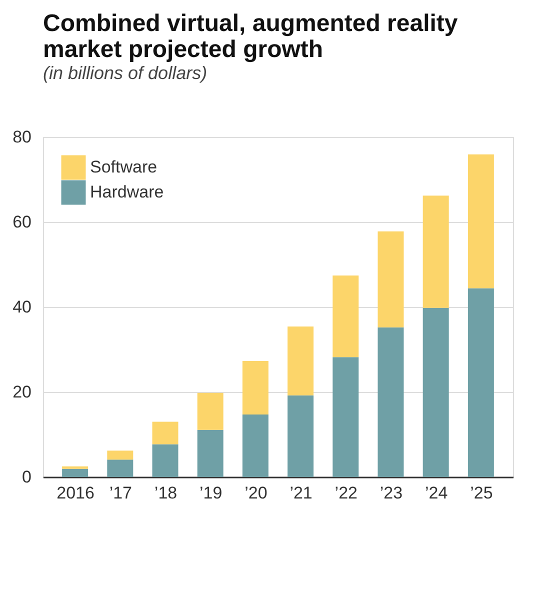 Image resolution: width=541 pixels, height=611 pixels. What do you see at coordinates (346, 493) in the screenshot?
I see `x-tick-label: ’22` at bounding box center [346, 493].